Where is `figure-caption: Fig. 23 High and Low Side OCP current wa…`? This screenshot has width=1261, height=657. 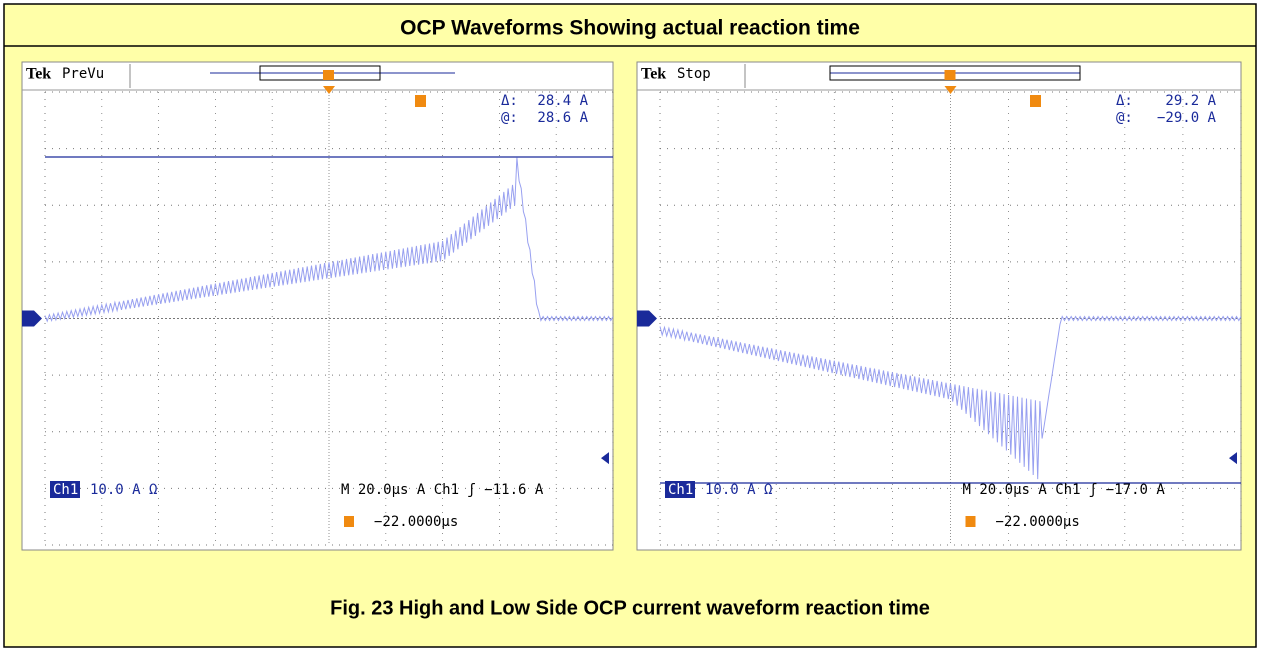
figure-caption: Fig. 23 High and Low Side OCP current wa… is located at coordinates (630, 608).